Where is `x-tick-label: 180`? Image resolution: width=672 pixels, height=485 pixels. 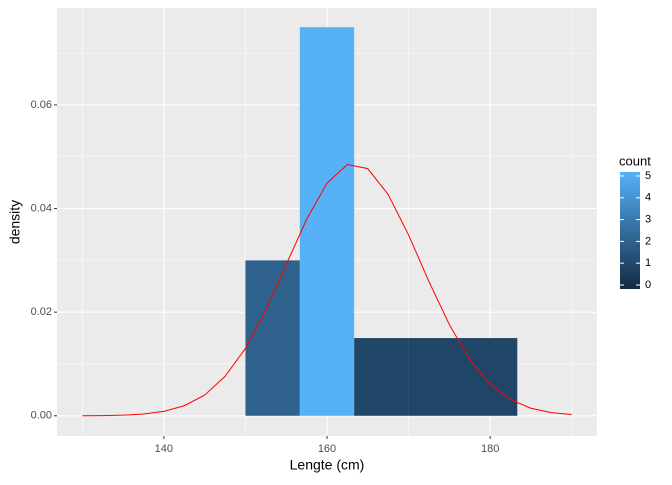
x-tick-label: 180 is located at coordinates (490, 449).